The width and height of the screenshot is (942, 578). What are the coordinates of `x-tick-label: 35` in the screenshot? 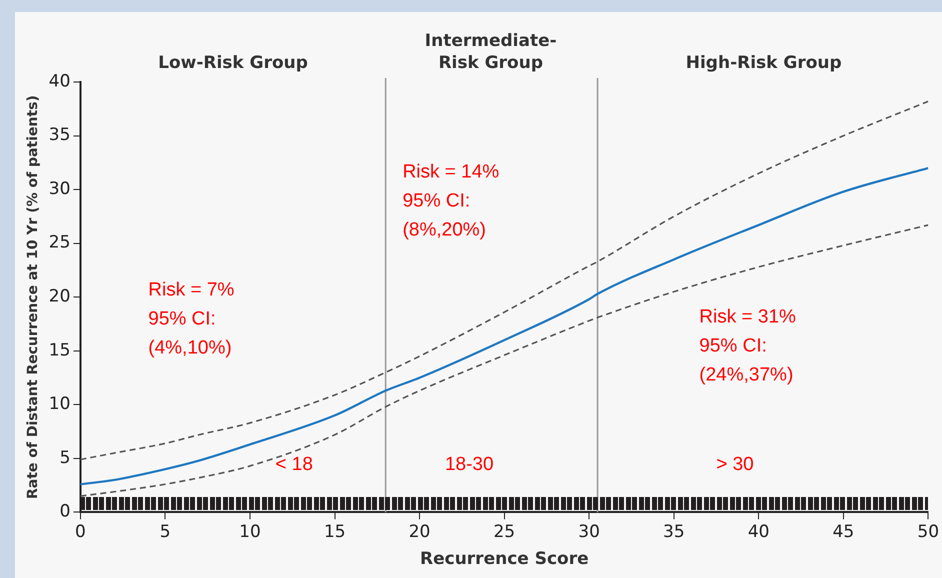 It's located at (674, 532).